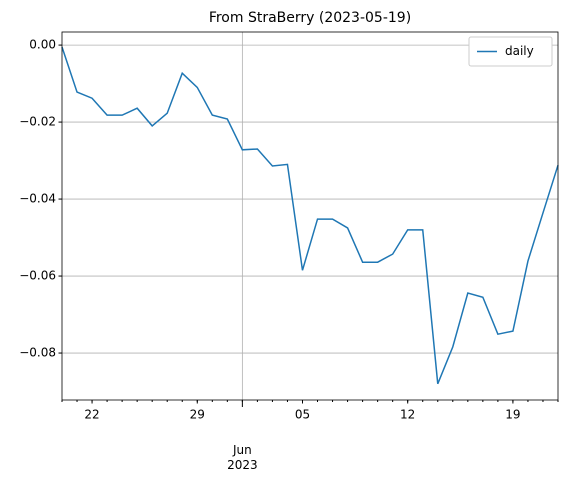 The width and height of the screenshot is (568, 484). I want to click on x-tick-label: 29, so click(197, 415).